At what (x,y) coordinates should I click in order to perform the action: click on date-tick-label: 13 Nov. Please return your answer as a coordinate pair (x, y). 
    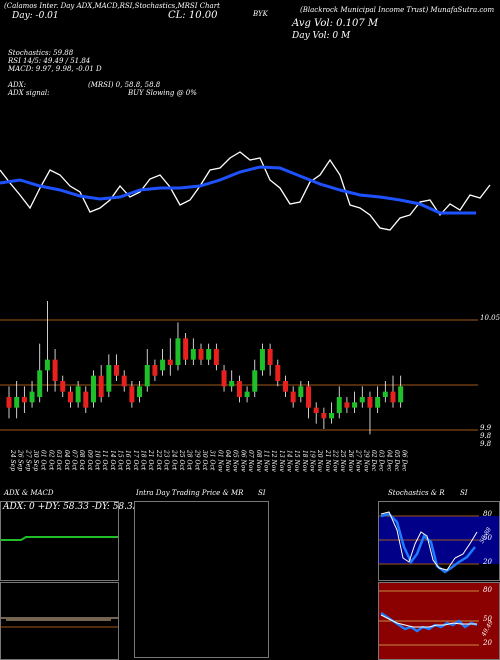
    Looking at the image, I should click on (281, 461).